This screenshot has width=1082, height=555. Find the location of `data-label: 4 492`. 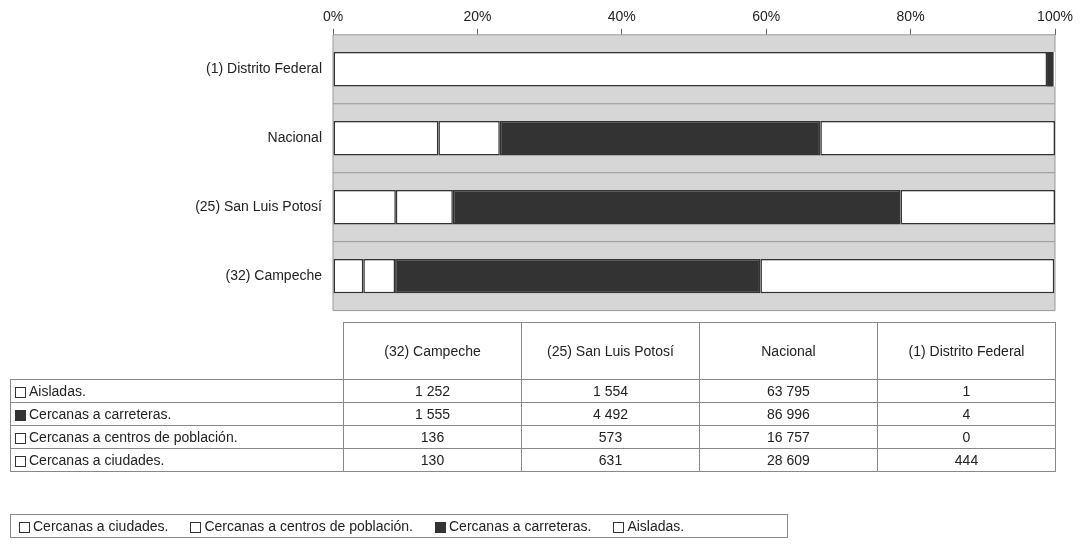

data-label: 4 492 is located at coordinates (610, 414).